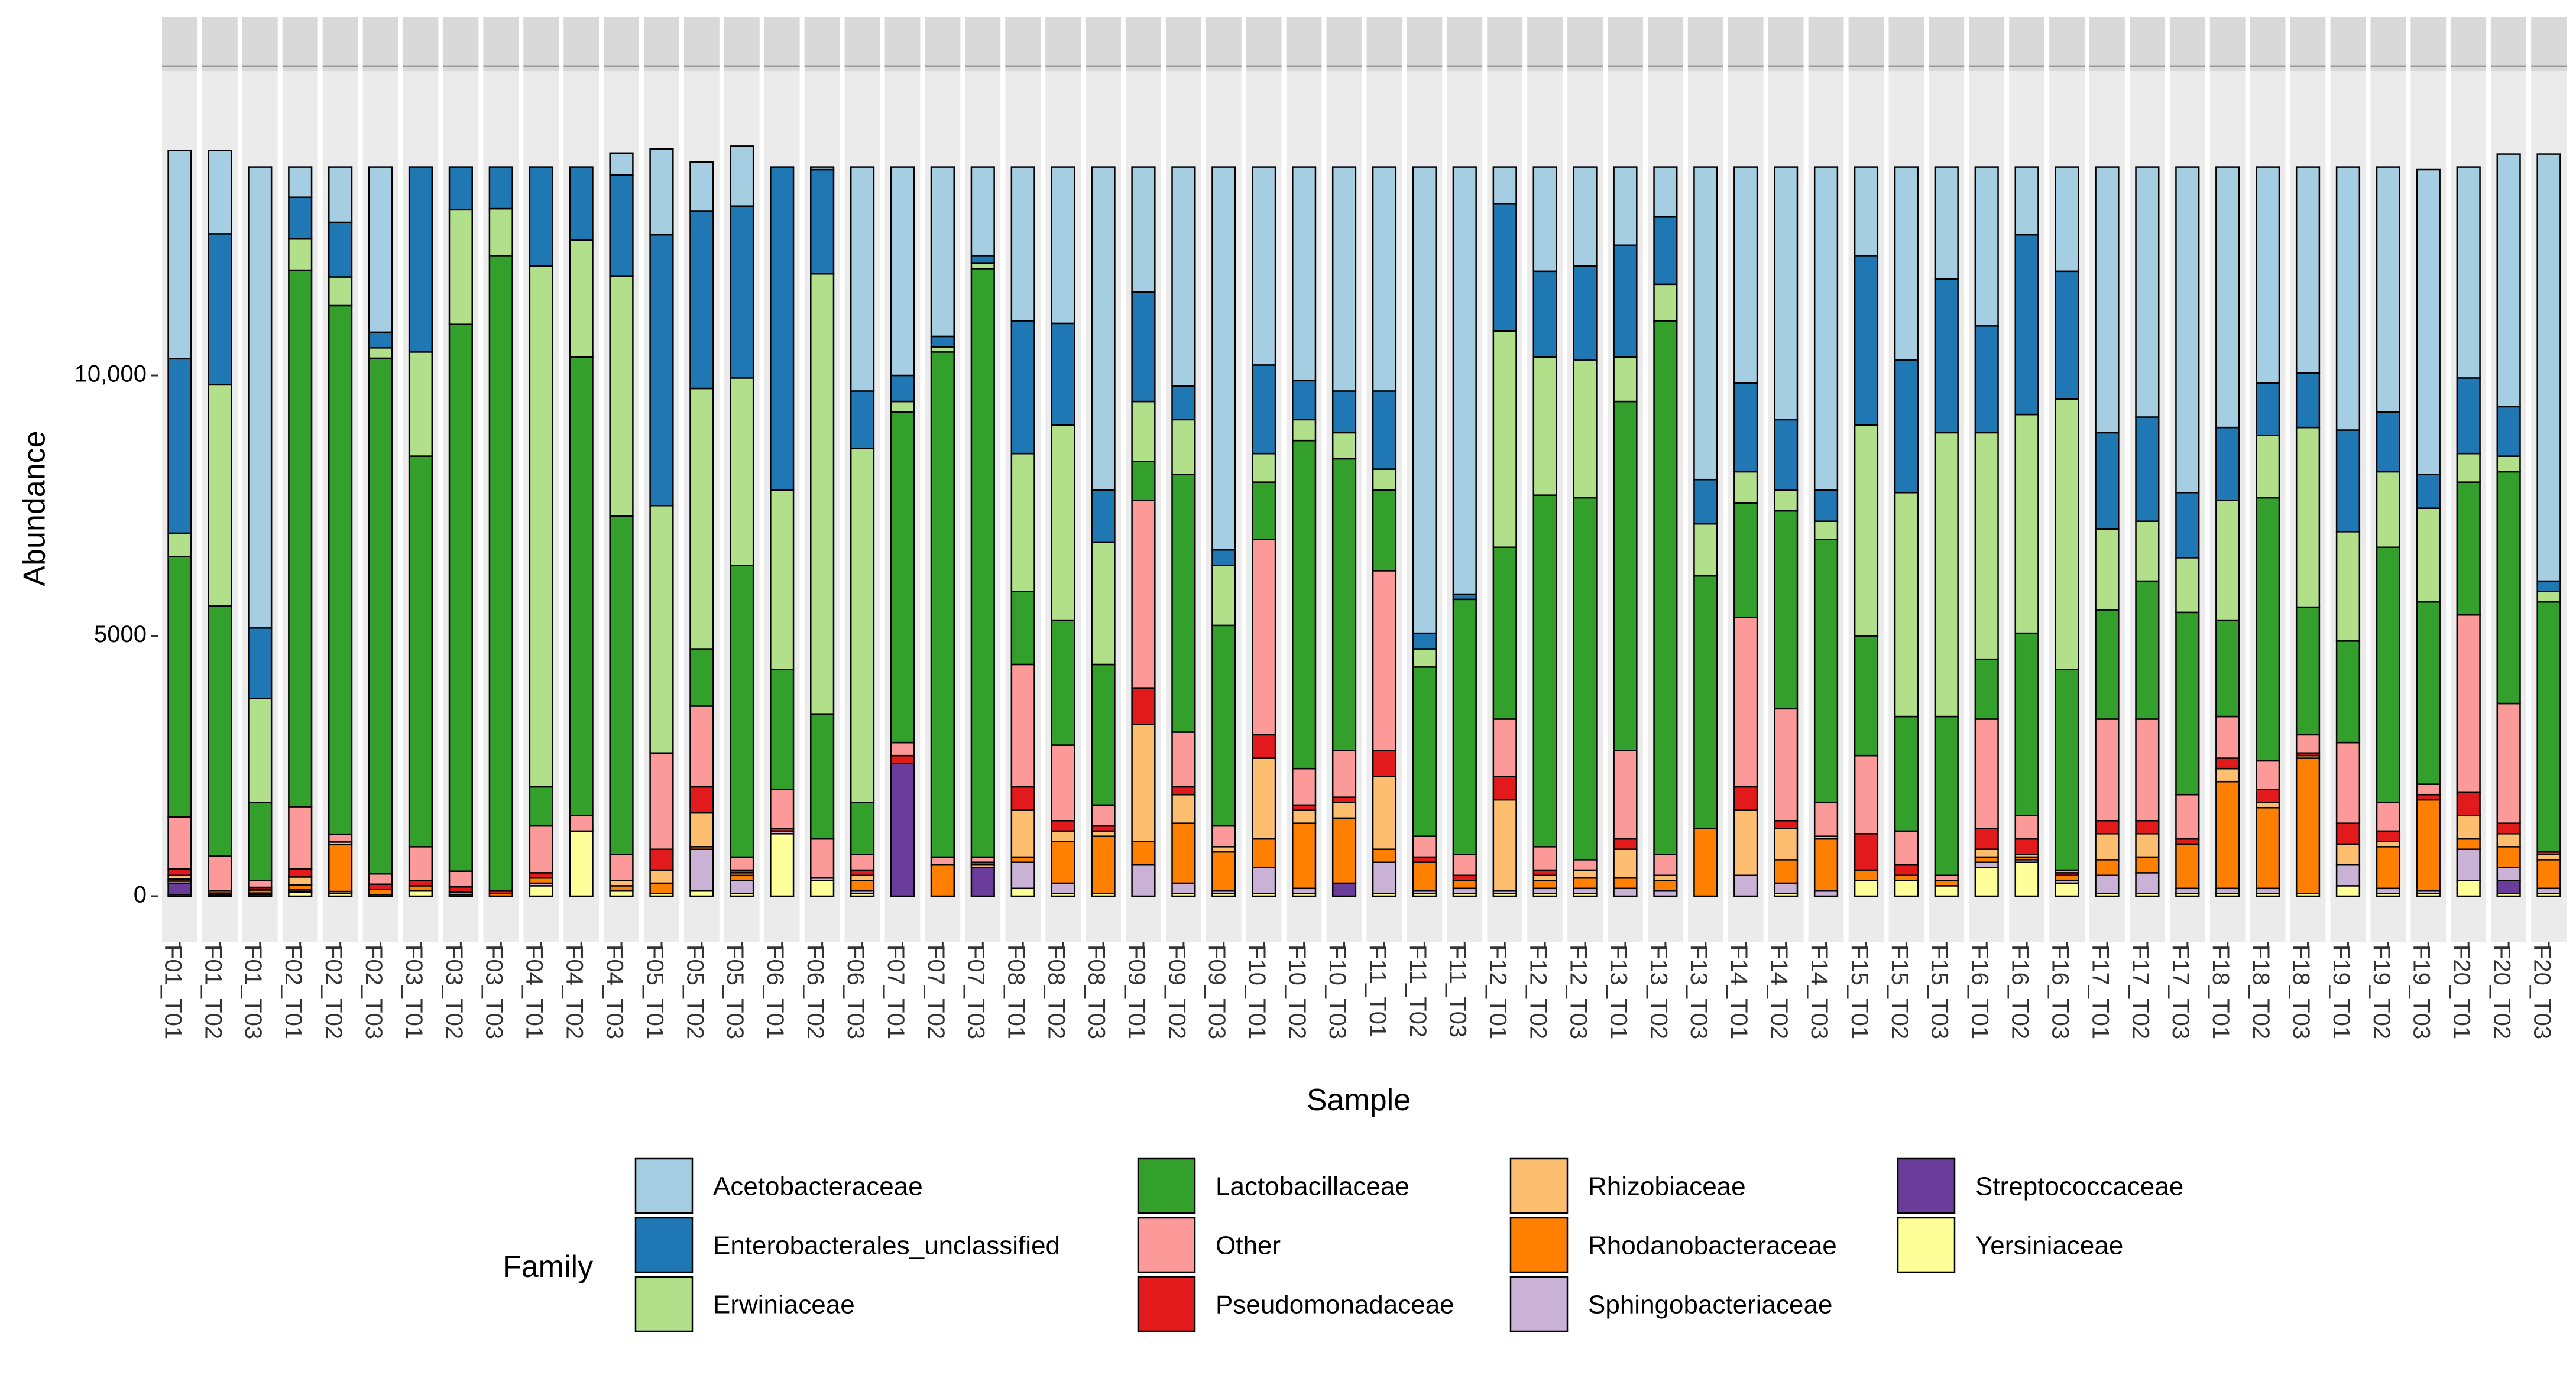 The width and height of the screenshot is (2576, 1378). What do you see at coordinates (2261, 992) in the screenshot?
I see `x-tick-label: F18_T02` at bounding box center [2261, 992].